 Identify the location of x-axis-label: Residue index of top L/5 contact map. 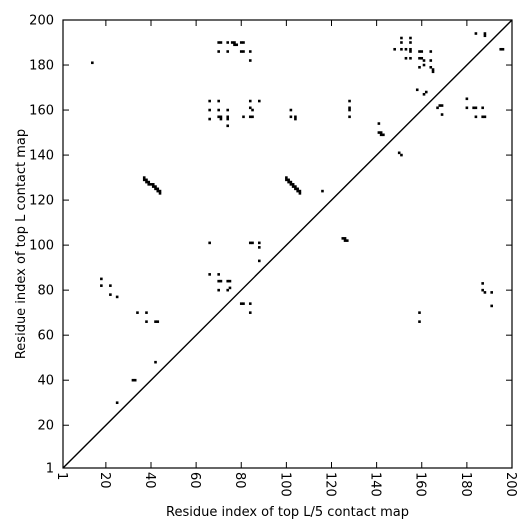
(287, 512).